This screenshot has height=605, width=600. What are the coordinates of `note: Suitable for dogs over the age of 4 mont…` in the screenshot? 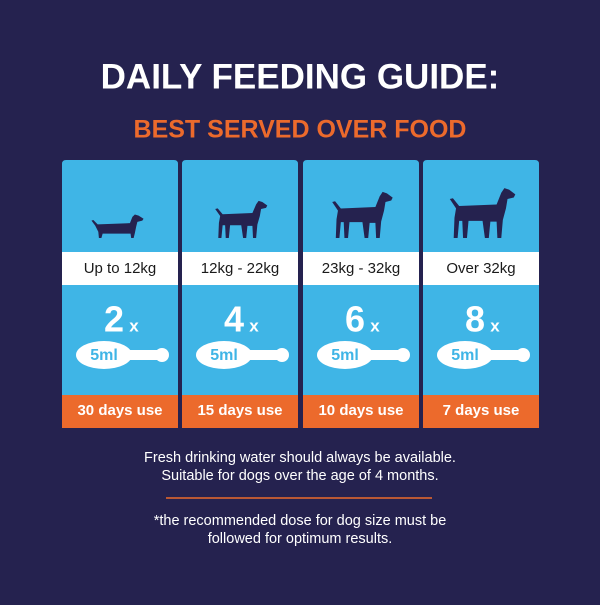 It's located at (299, 476).